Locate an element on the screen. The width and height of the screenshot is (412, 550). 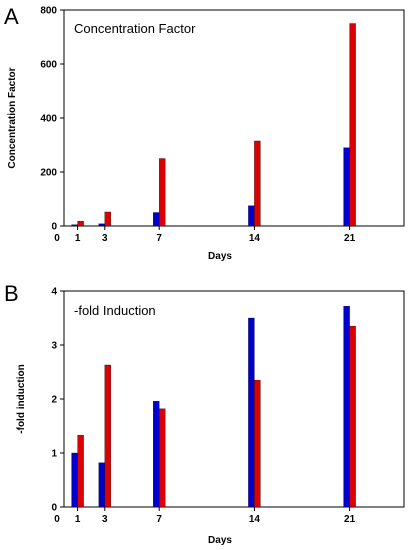
x-tick-label-b-4: 14 is located at coordinates (255, 519).